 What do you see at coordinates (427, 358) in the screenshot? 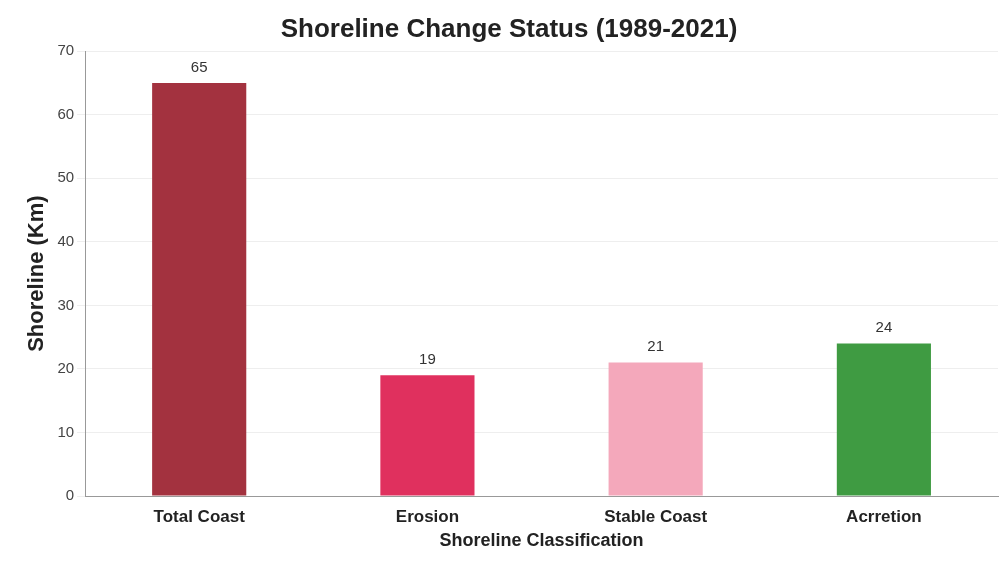
I see `data-label: 19` at bounding box center [427, 358].